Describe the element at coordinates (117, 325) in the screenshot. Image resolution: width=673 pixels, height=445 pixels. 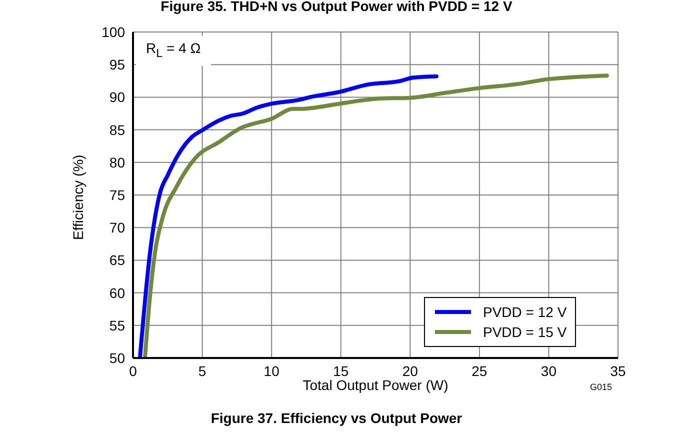
I see `y-tick-label: 55` at that location.